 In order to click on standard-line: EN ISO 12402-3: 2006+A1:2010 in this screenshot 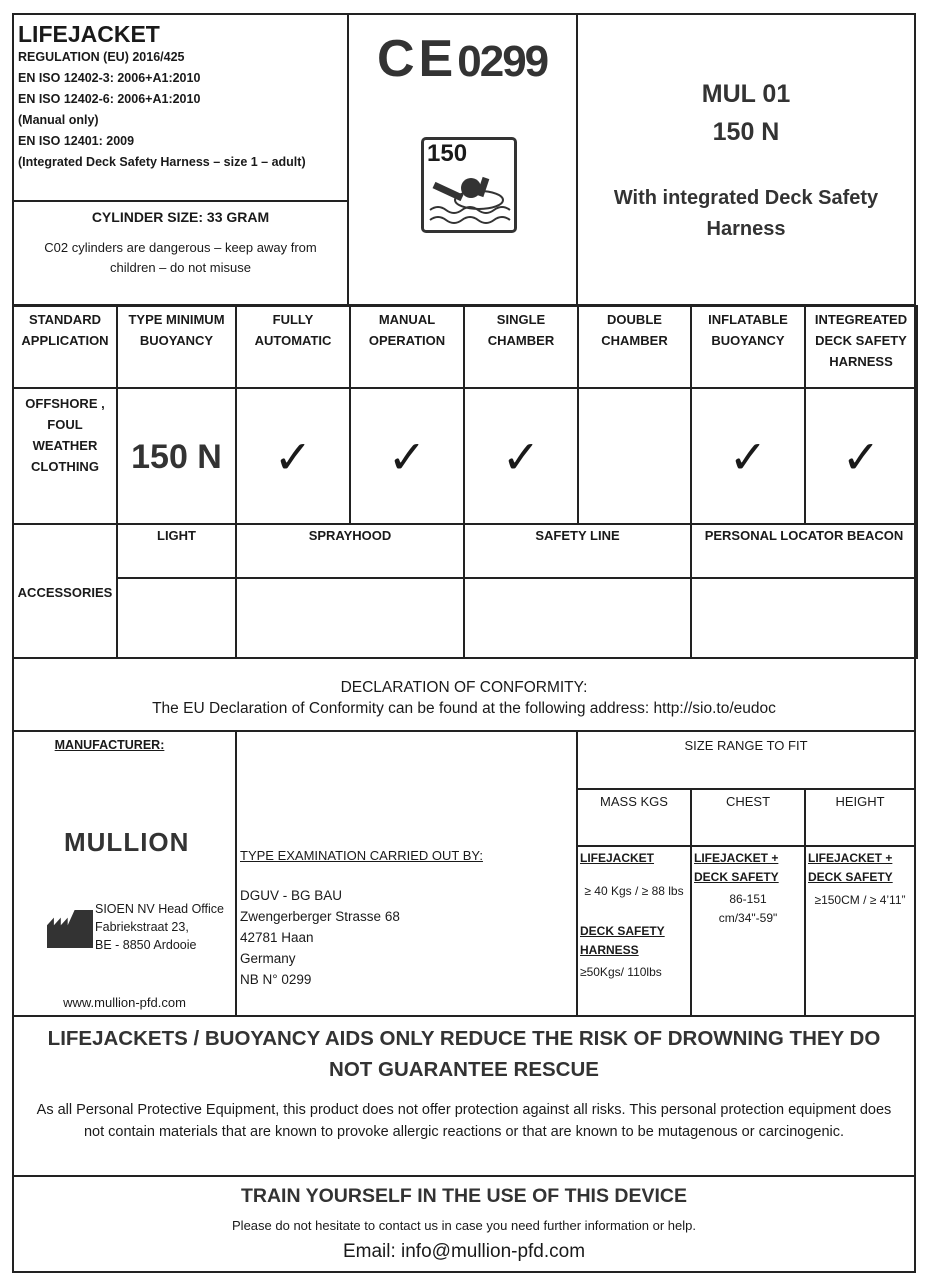, I will do `click(109, 78)`.